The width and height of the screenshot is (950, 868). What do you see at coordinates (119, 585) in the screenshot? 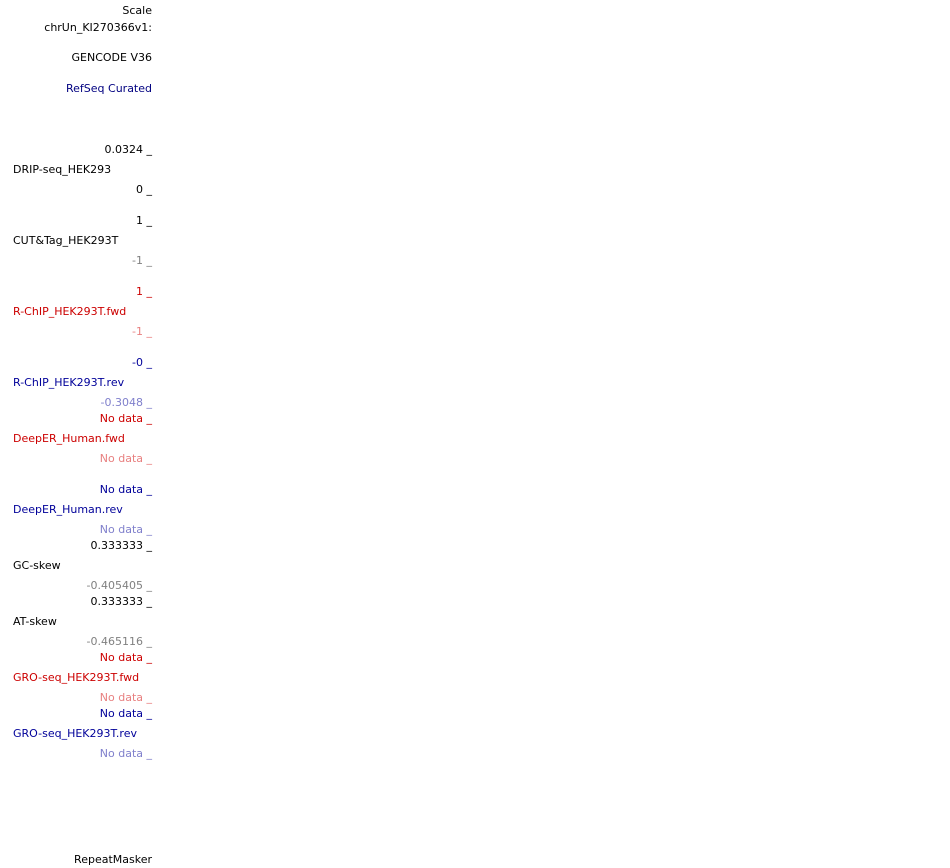
I see `gc-skew-min: -0.405405 _` at bounding box center [119, 585].